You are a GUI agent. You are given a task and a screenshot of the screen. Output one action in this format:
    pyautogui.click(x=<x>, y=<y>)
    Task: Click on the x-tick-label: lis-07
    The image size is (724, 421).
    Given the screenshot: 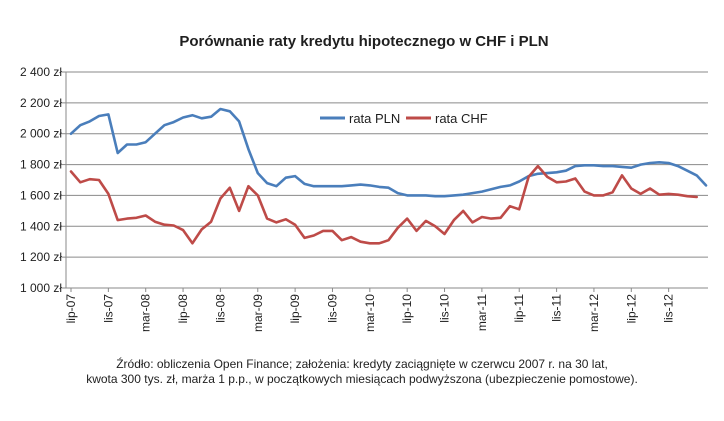 What is the action you would take?
    pyautogui.click(x=108, y=308)
    